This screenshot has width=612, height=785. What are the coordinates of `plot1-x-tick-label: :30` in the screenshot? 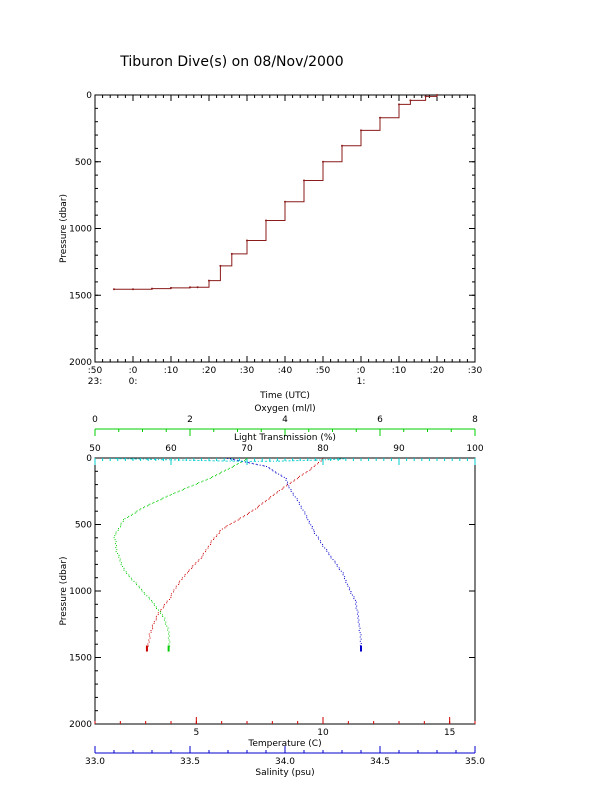 It's located at (475, 371).